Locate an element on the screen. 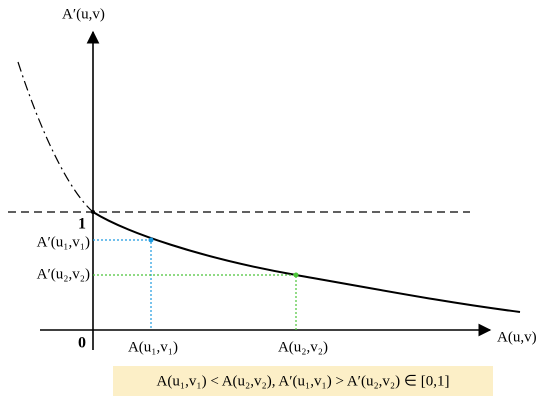 The width and height of the screenshot is (550, 407). point-y-label: A′(u₂,v₂) is located at coordinates (63, 274).